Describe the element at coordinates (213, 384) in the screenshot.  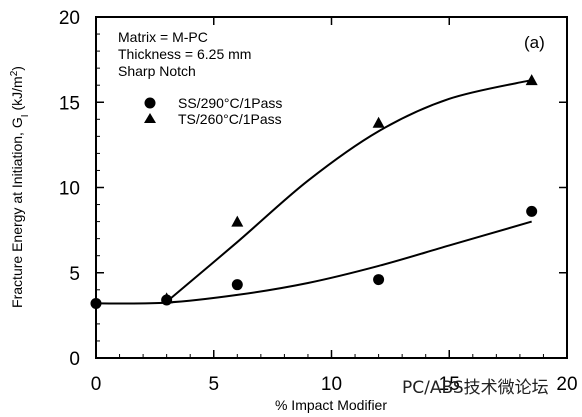
I see `x-tick-label: 5` at that location.